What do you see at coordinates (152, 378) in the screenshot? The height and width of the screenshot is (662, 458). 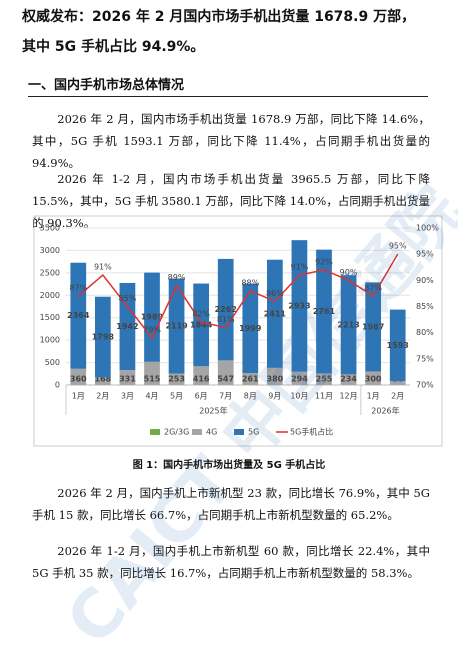 I see `data-label: 515` at bounding box center [152, 378].